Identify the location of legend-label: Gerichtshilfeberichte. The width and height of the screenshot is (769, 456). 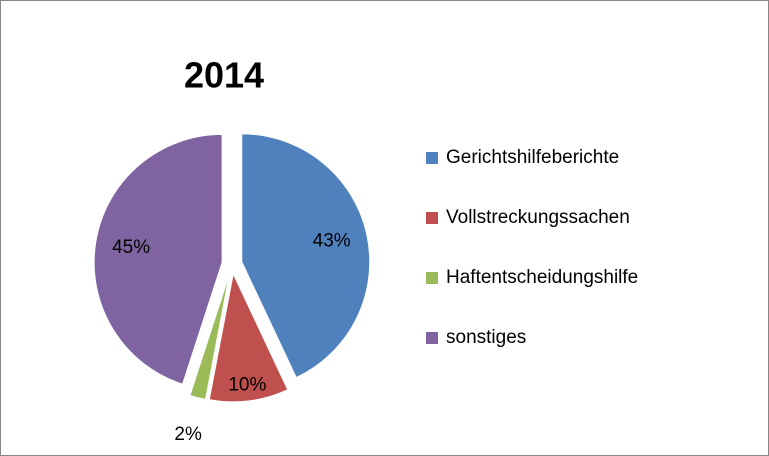
(532, 157).